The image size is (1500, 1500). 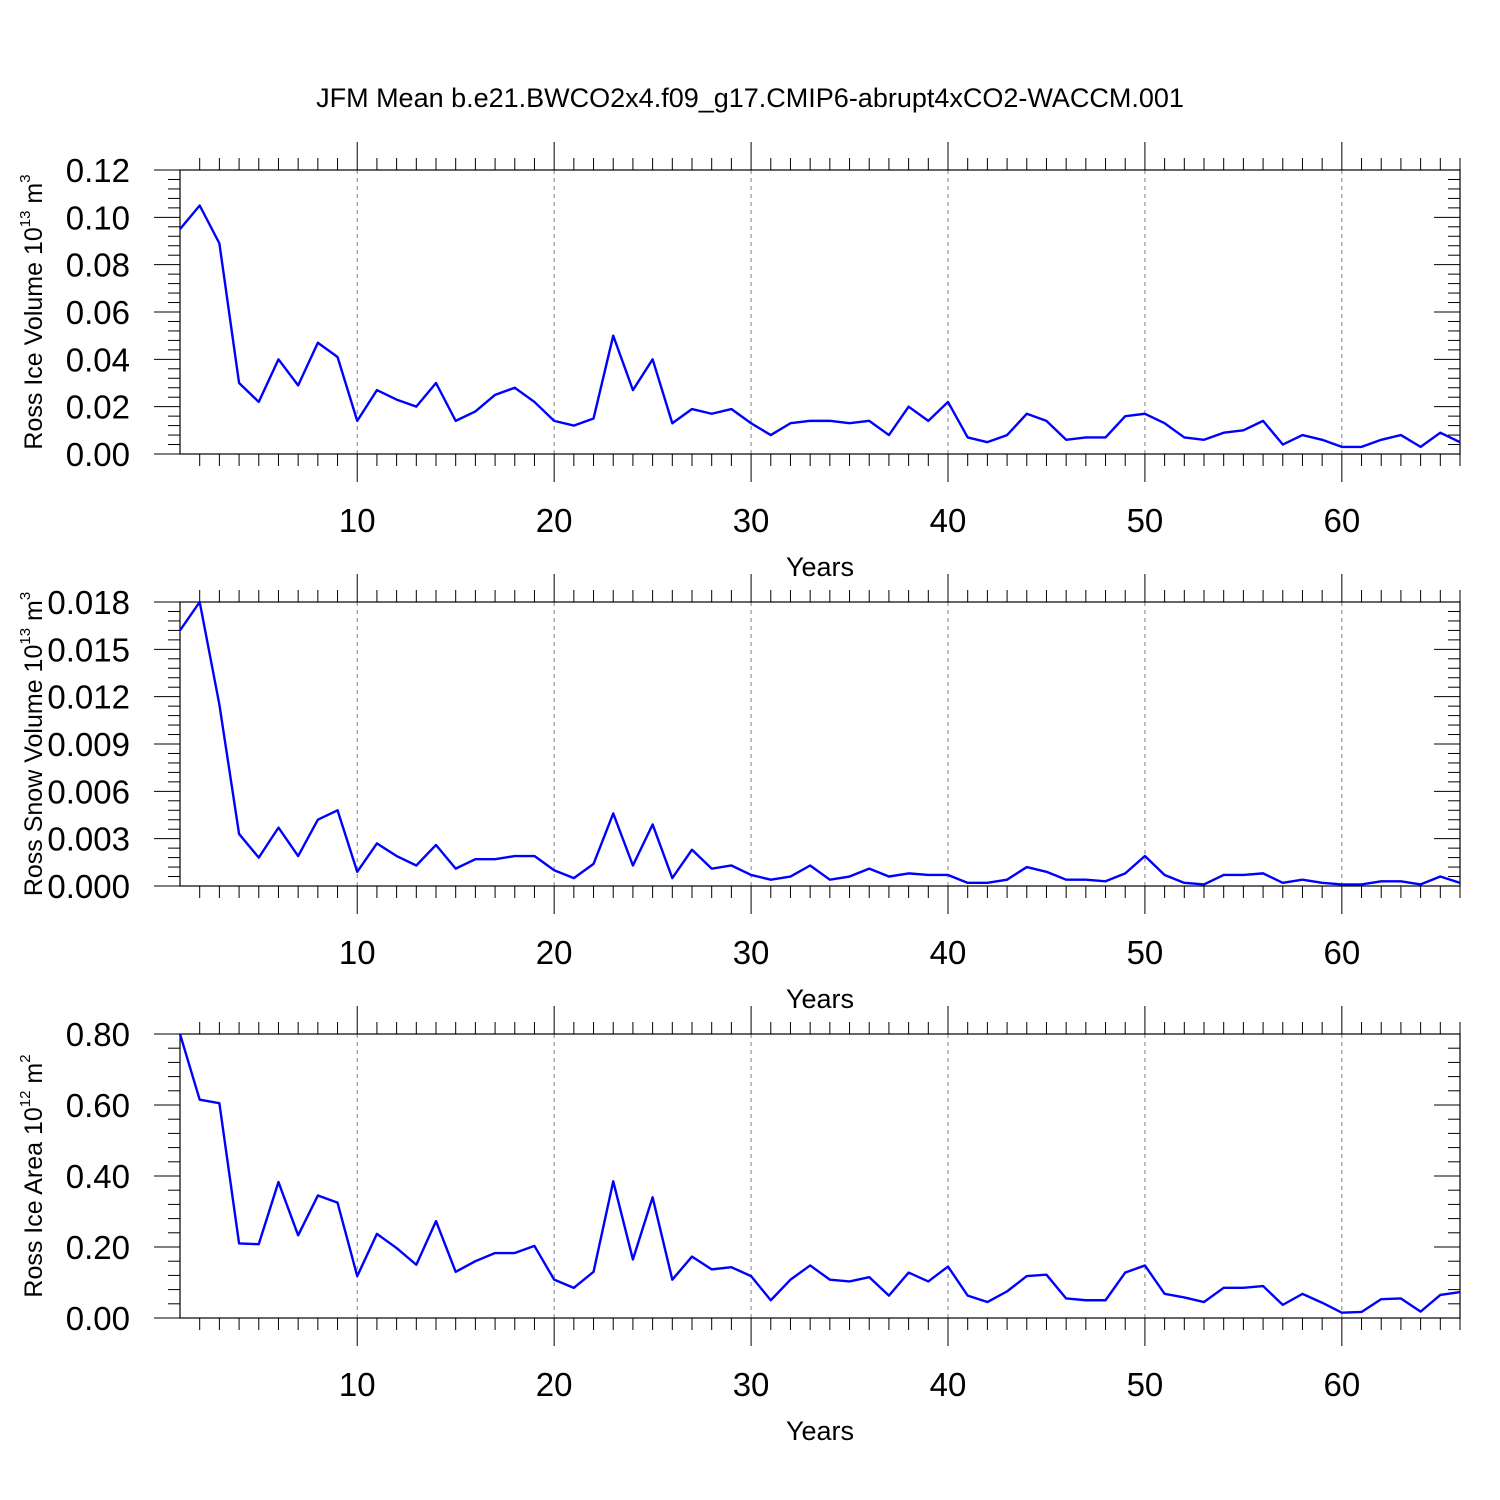 I want to click on y-tick-label-2: 0.006, so click(x=88, y=791).